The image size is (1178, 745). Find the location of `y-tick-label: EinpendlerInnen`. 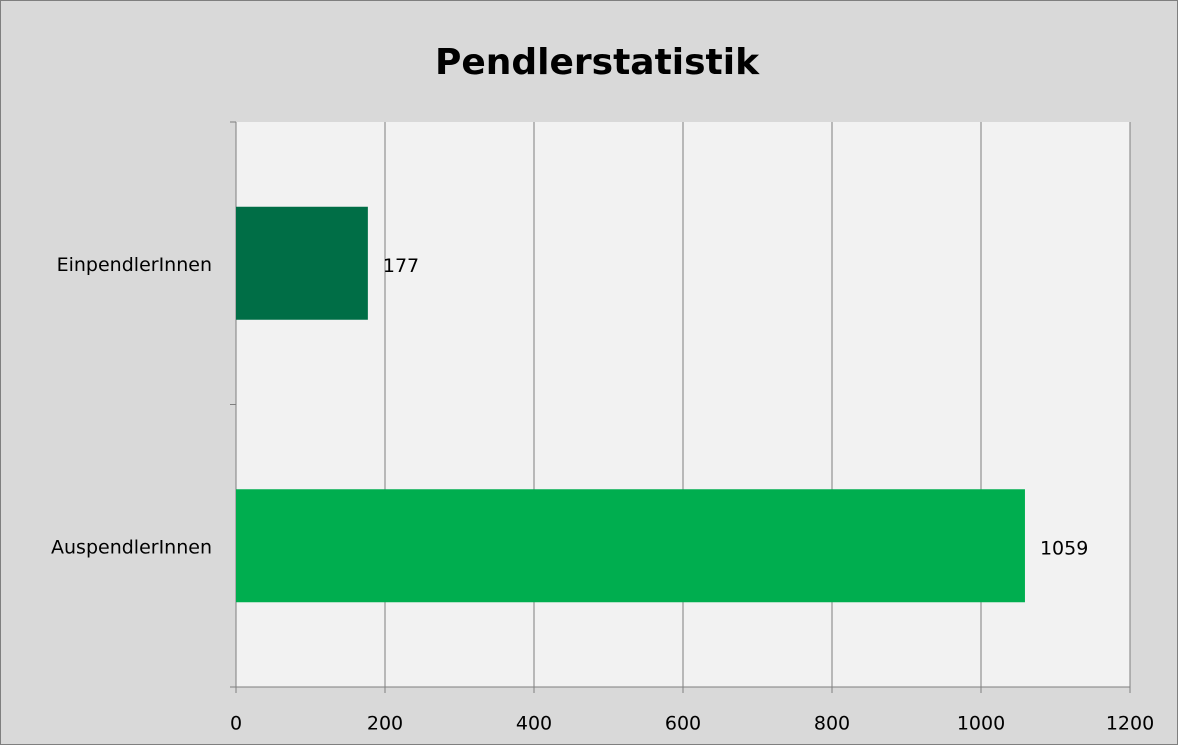

y-tick-label: EinpendlerInnen is located at coordinates (134, 265).